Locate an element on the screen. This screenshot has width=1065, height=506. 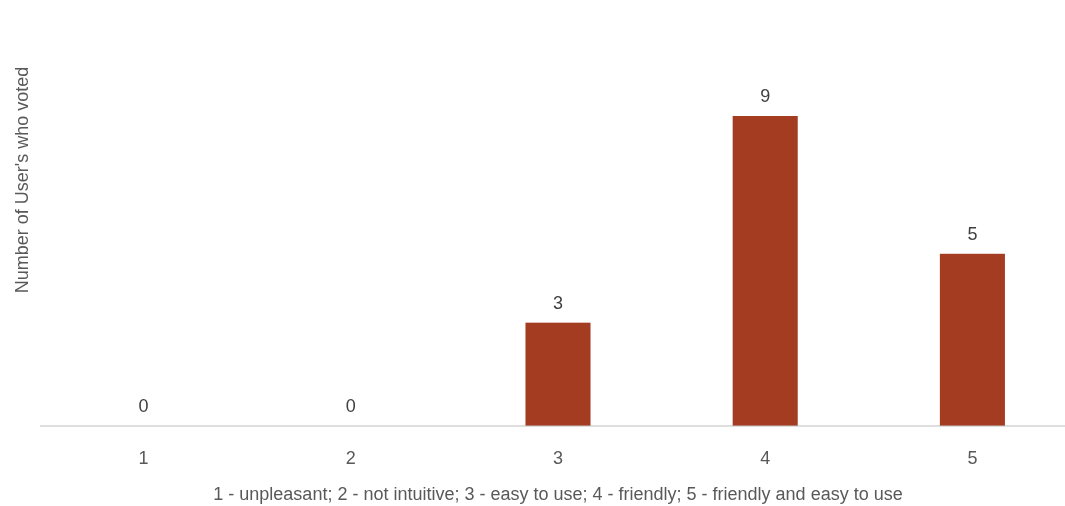
x-tick-label: 5 is located at coordinates (972, 458).